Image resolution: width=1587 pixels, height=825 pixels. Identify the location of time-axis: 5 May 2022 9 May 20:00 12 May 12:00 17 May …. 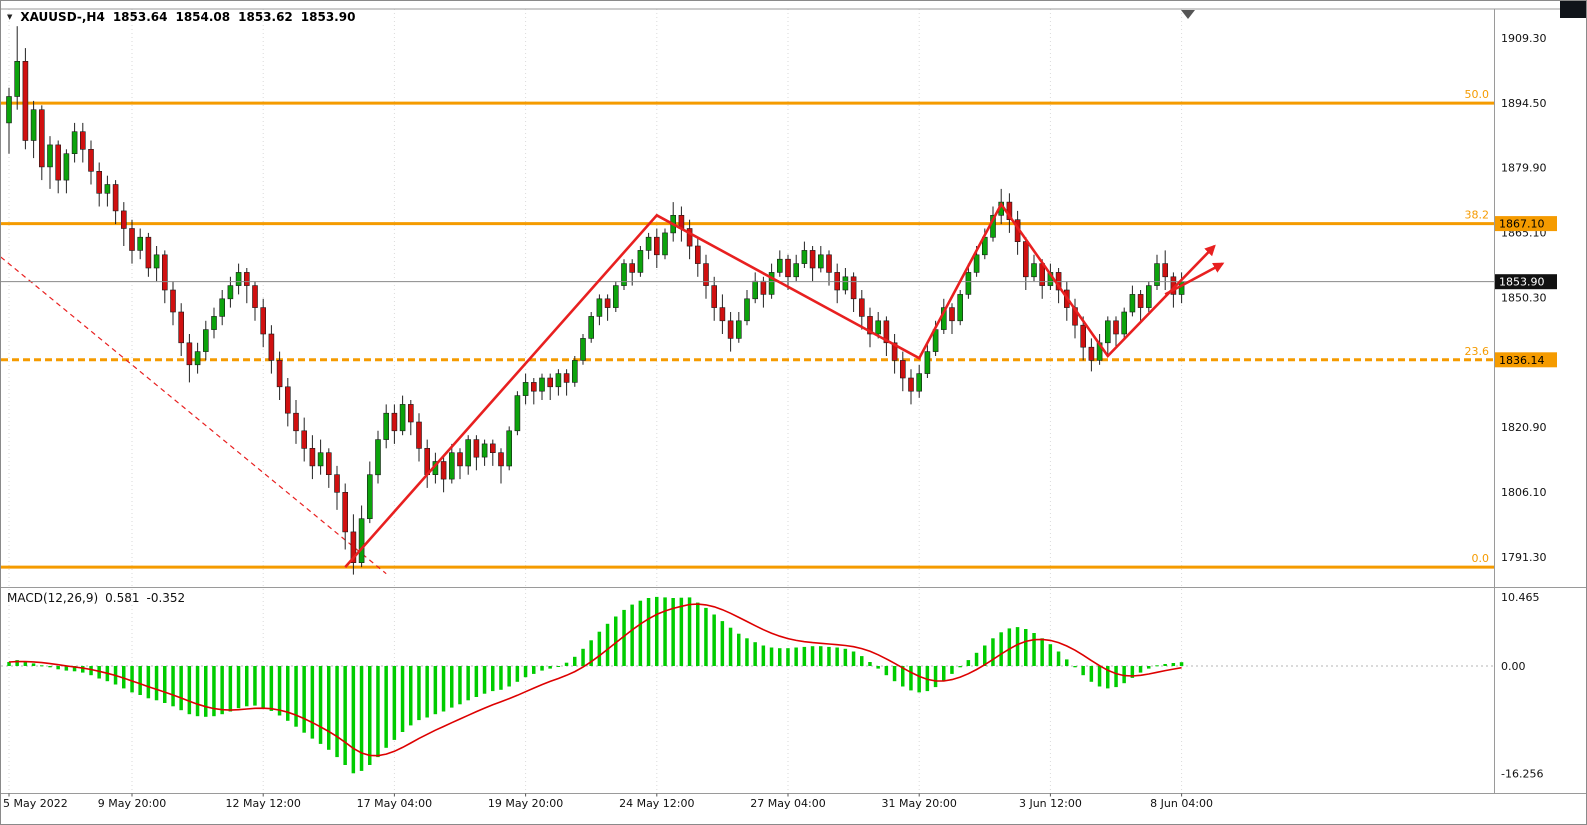
(608, 802).